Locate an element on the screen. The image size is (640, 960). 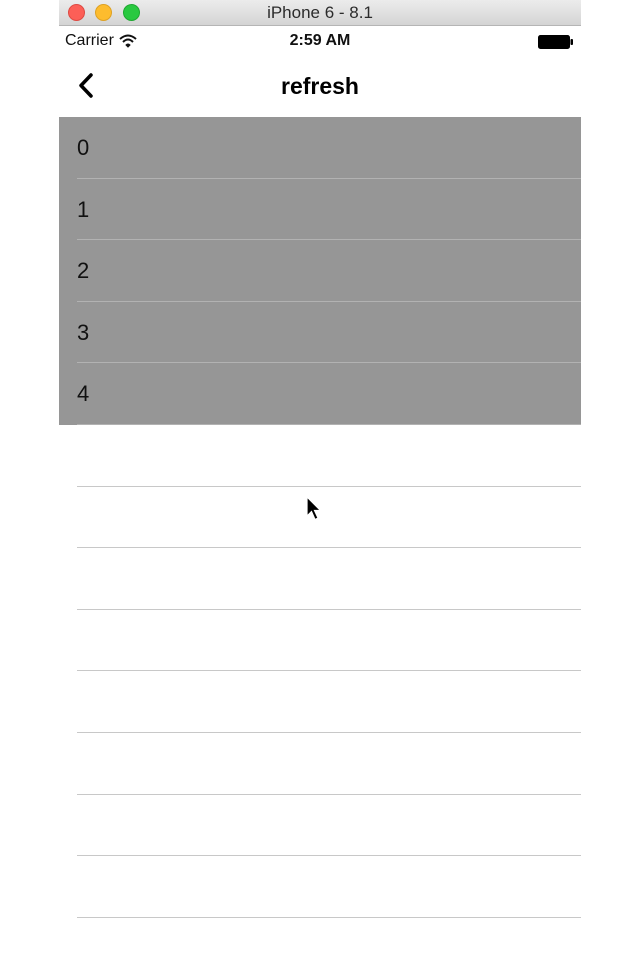
status-time: 2:59 AM is located at coordinates (320, 40).